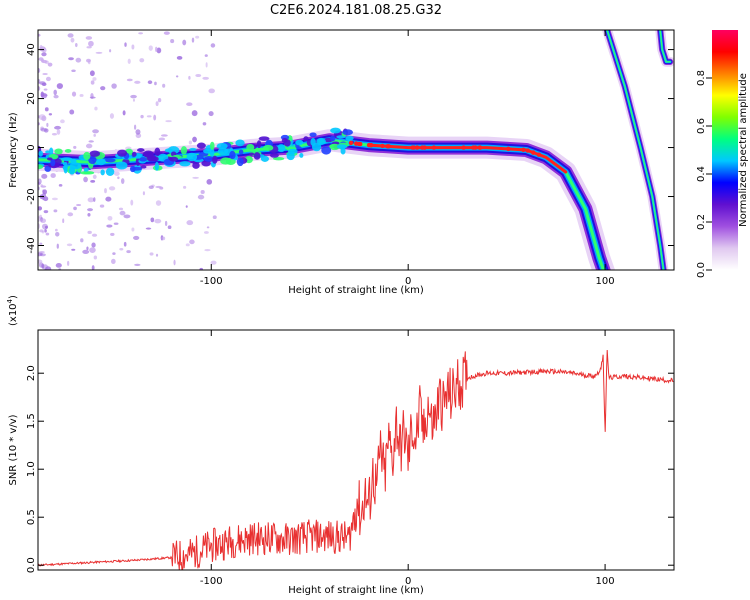 The width and height of the screenshot is (750, 600). What do you see at coordinates (743, 150) in the screenshot?
I see `colorbar-label: Normalized spectral amplitude` at bounding box center [743, 150].